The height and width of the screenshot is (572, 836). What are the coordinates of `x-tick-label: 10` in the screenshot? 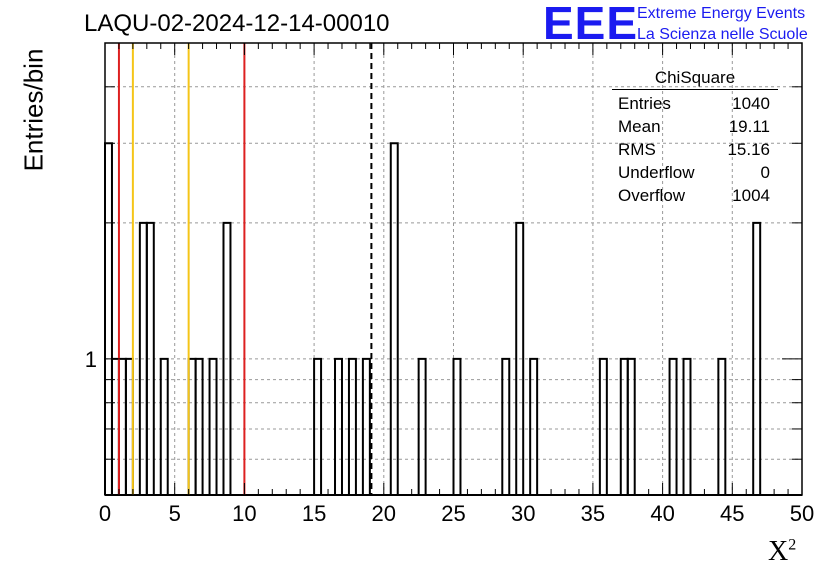 It's located at (244, 513).